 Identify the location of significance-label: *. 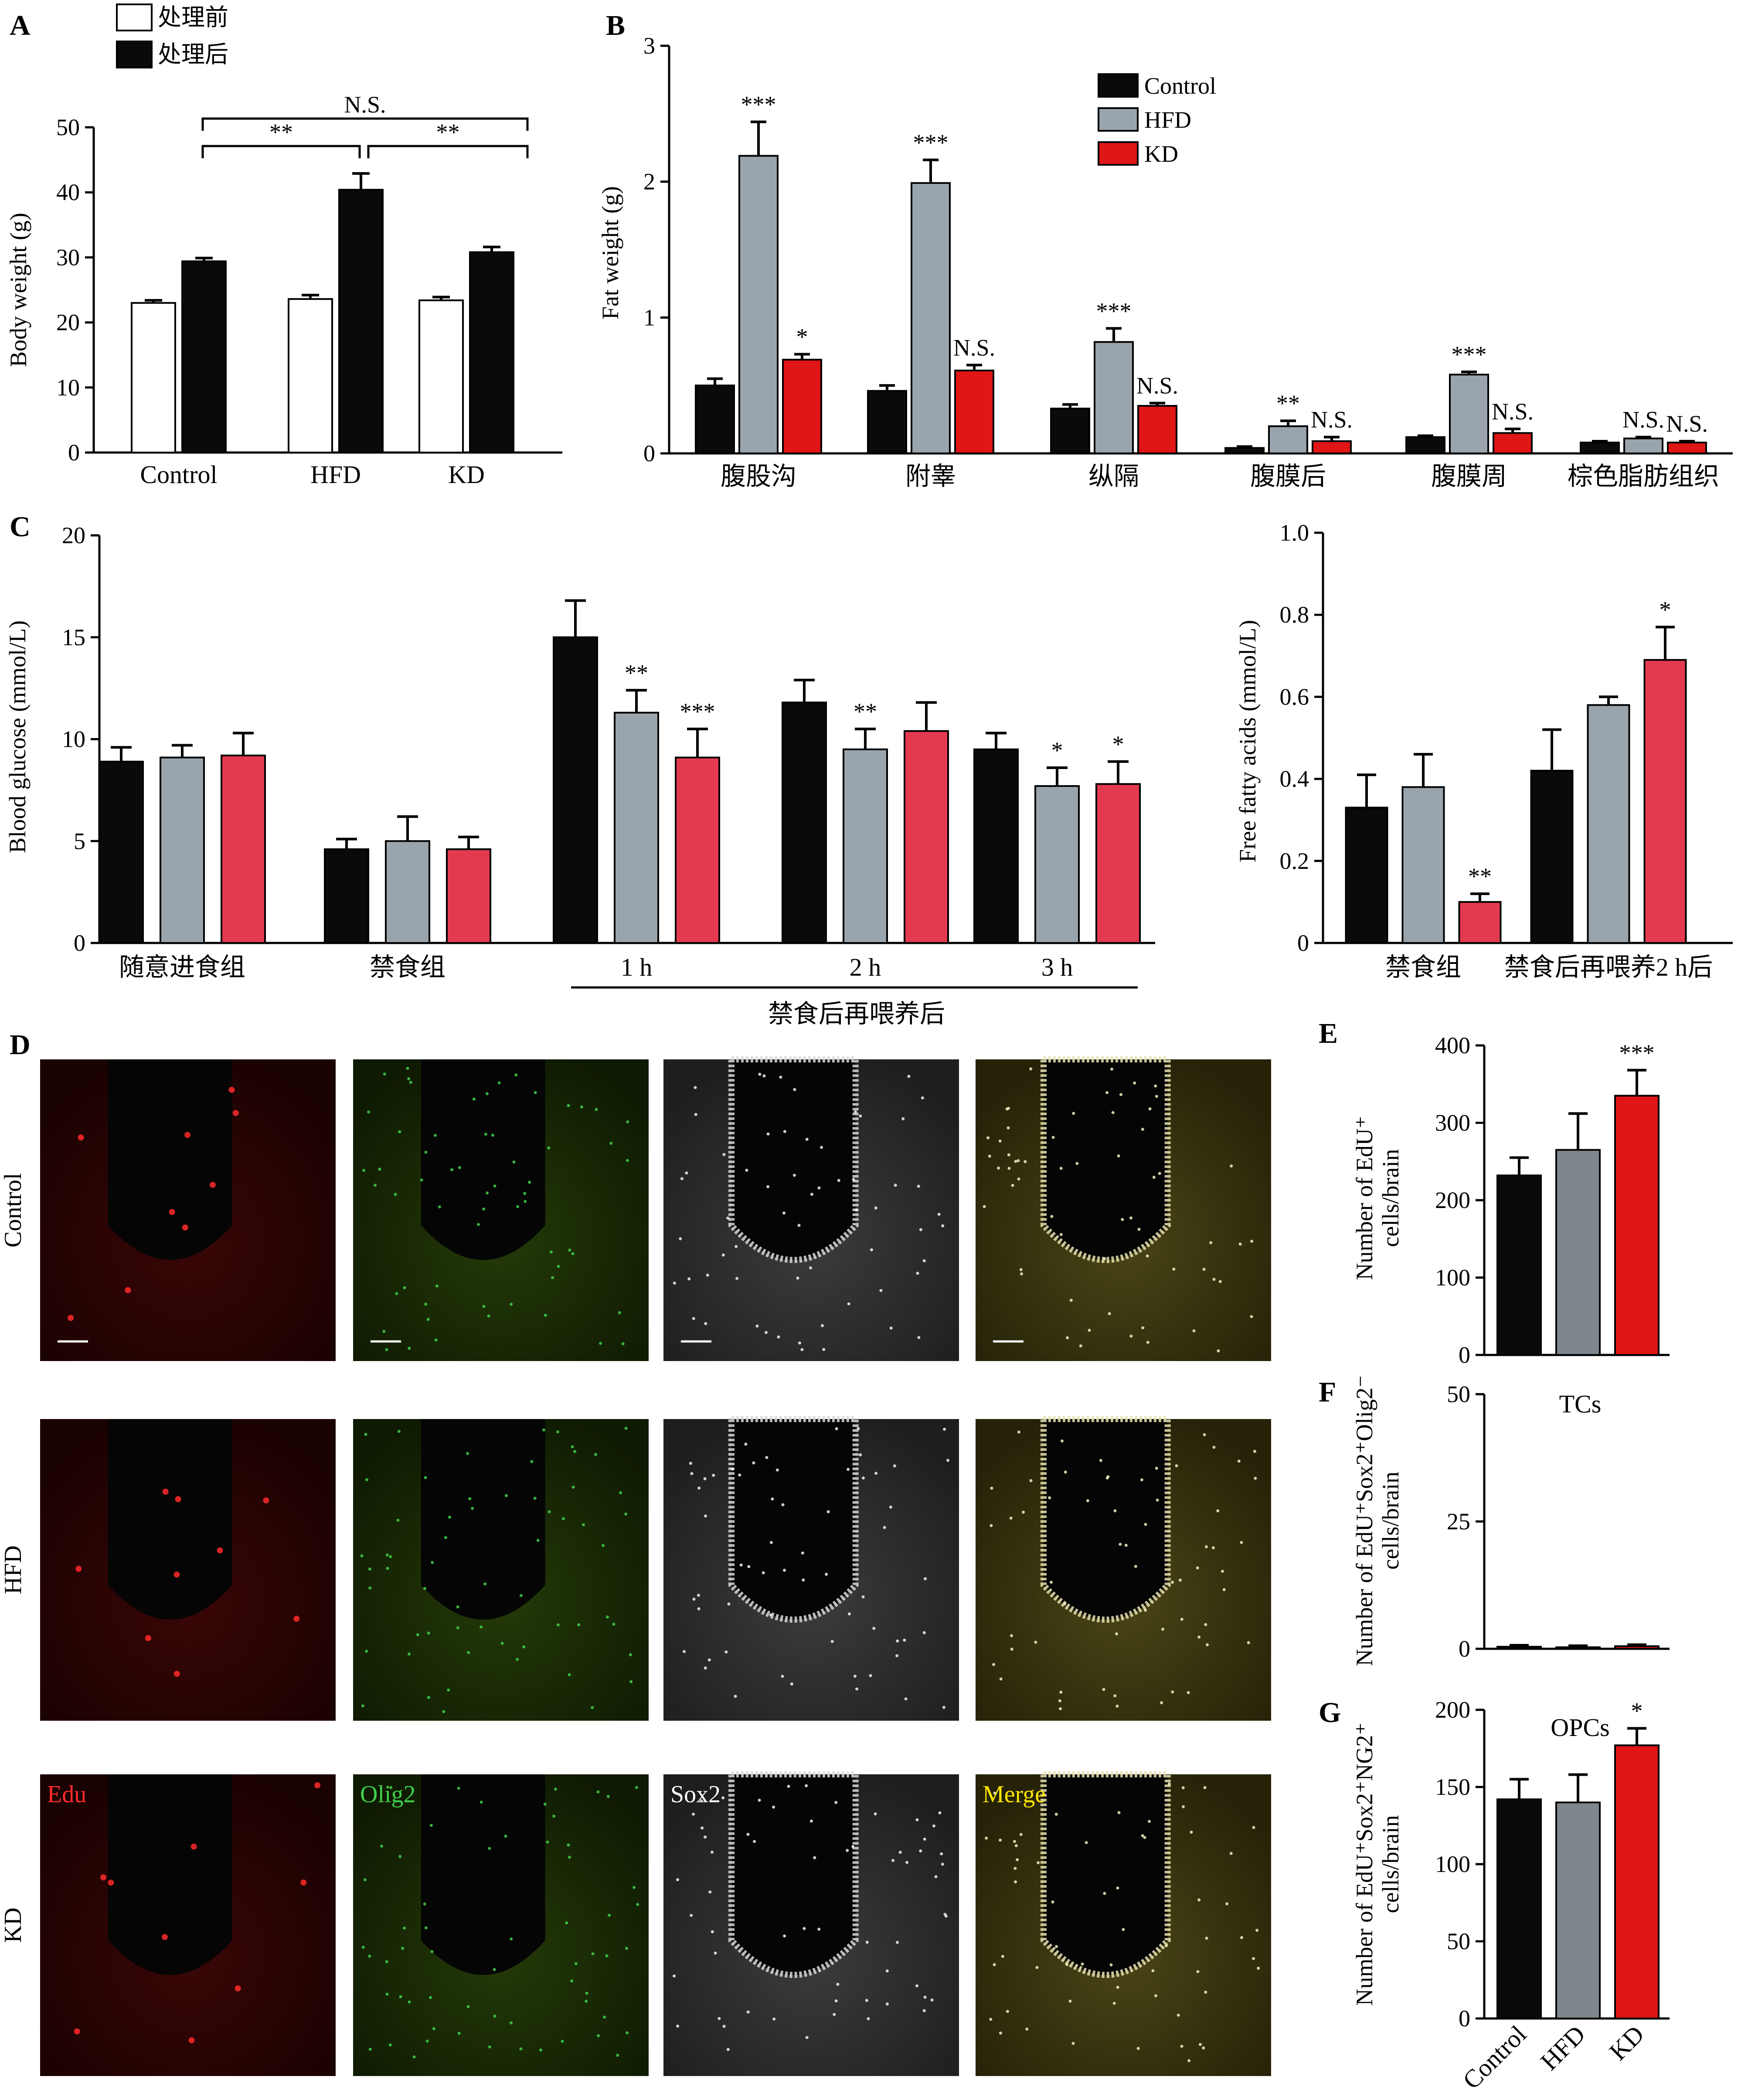
(1665, 609).